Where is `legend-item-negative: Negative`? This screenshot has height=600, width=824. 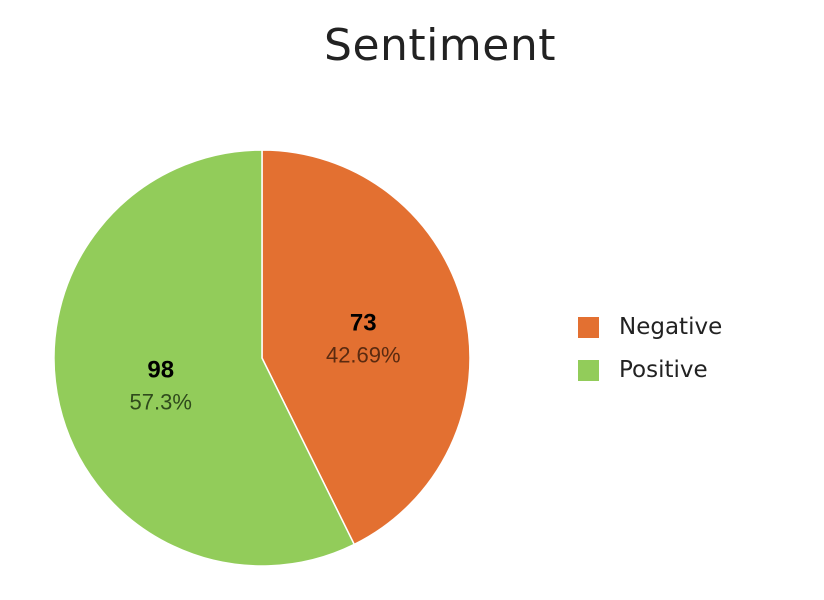 legend-item-negative: Negative is located at coordinates (650, 327).